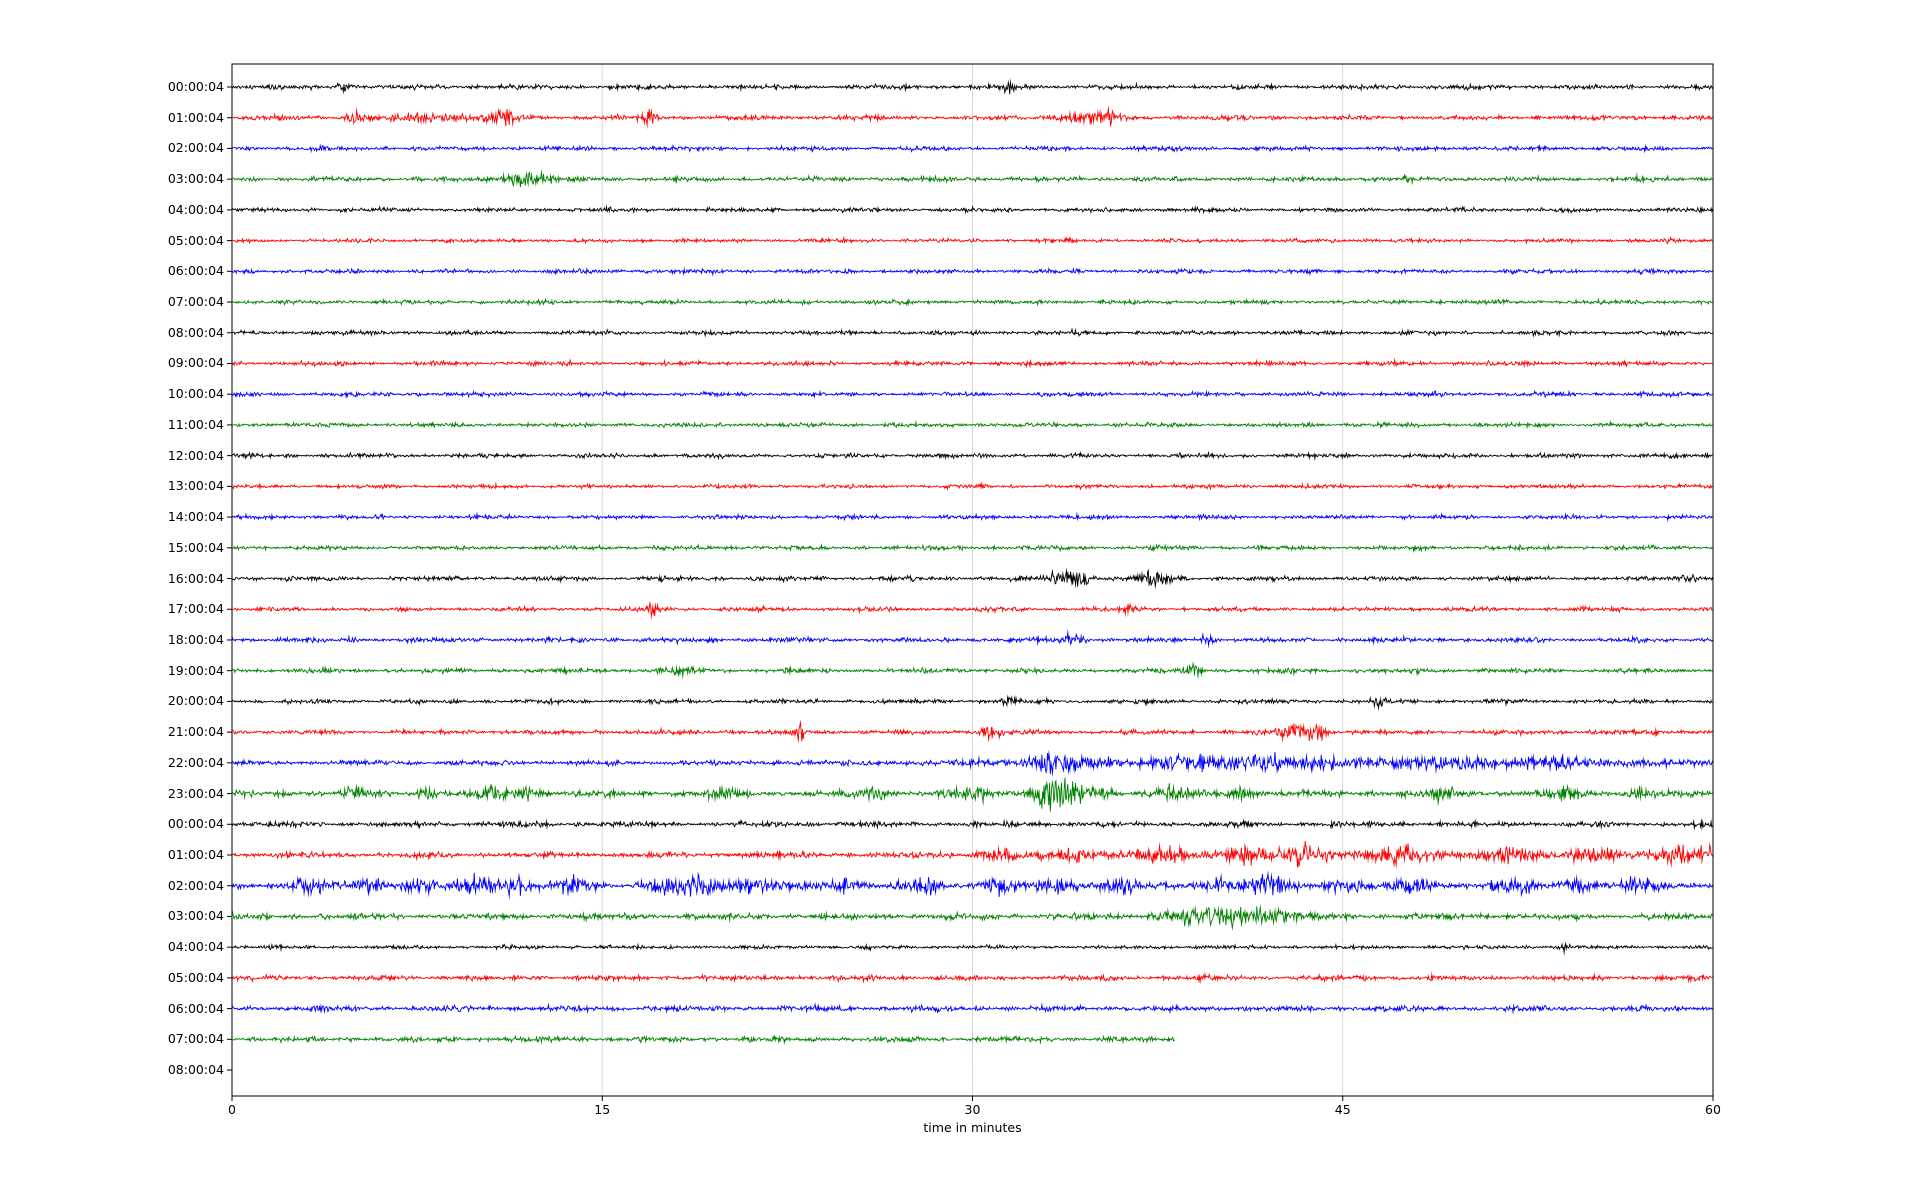 The image size is (1920, 1200). What do you see at coordinates (195, 793) in the screenshot?
I see `y-tick-label: 23:00:04` at bounding box center [195, 793].